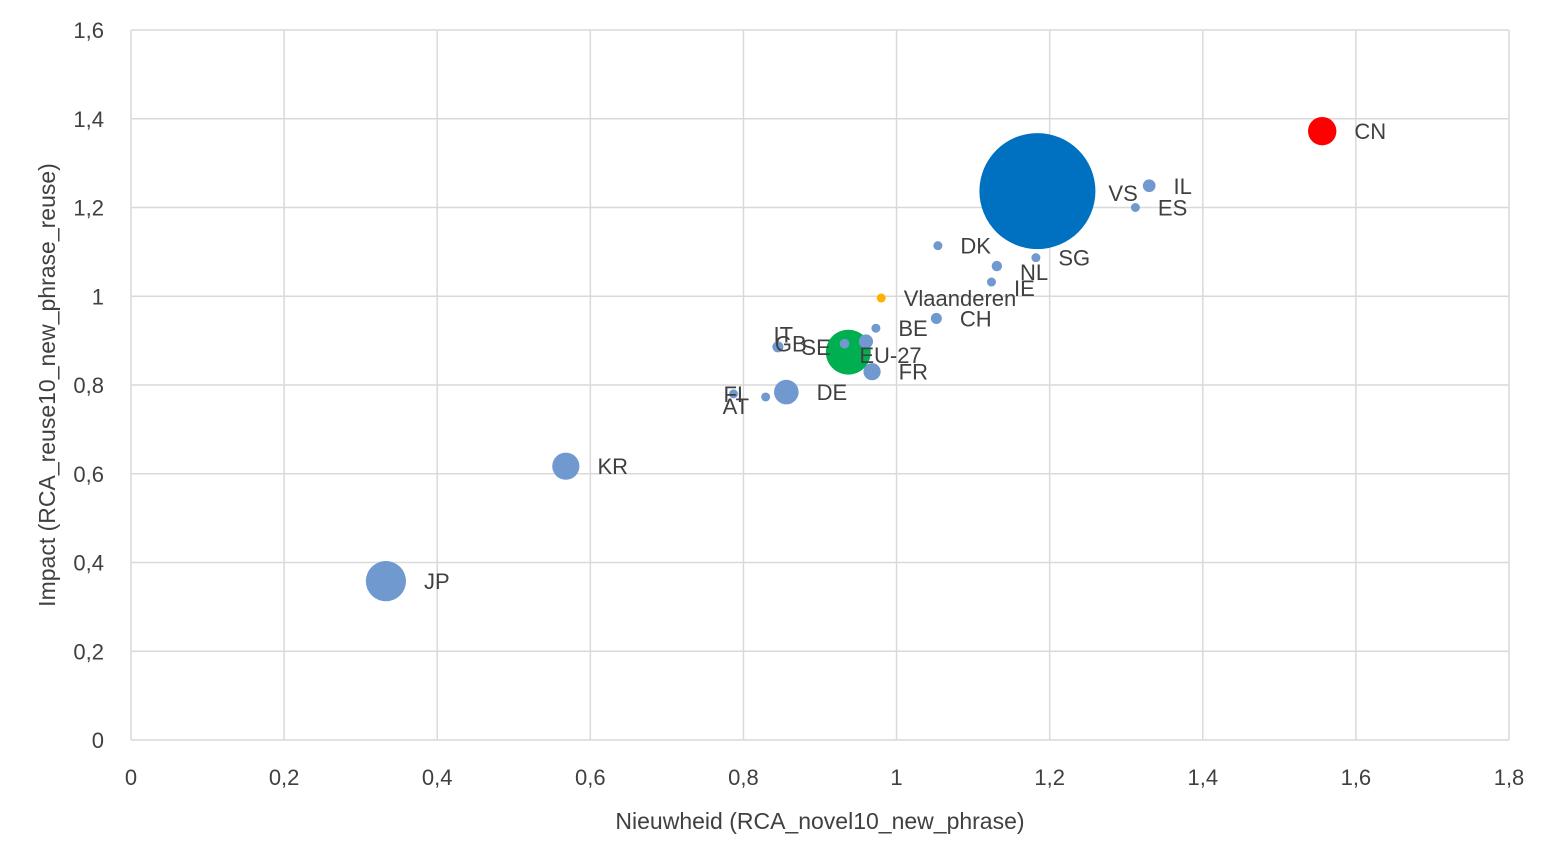  What do you see at coordinates (896, 777) in the screenshot?
I see `x-tick-label: 1` at bounding box center [896, 777].